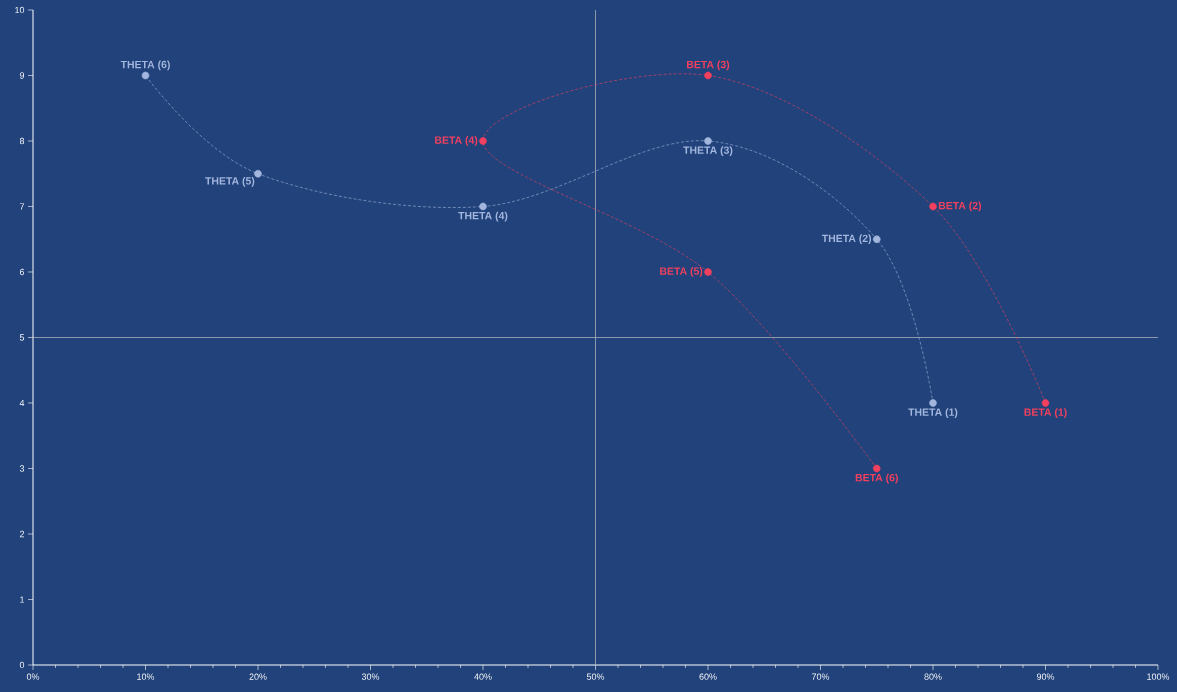 This screenshot has width=1177, height=692. What do you see at coordinates (33, 676) in the screenshot?
I see `x-tick-label: 0%` at bounding box center [33, 676].